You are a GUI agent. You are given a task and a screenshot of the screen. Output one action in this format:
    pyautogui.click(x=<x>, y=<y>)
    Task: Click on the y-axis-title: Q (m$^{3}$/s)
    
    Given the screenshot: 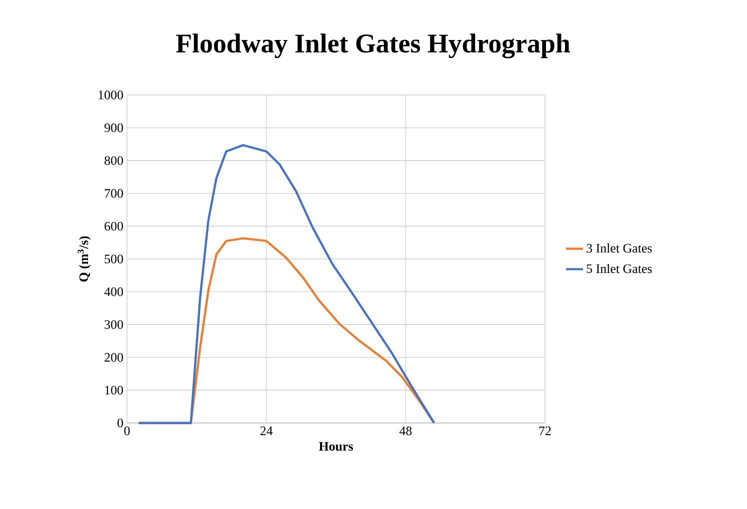 What is the action you would take?
    pyautogui.click(x=84, y=259)
    